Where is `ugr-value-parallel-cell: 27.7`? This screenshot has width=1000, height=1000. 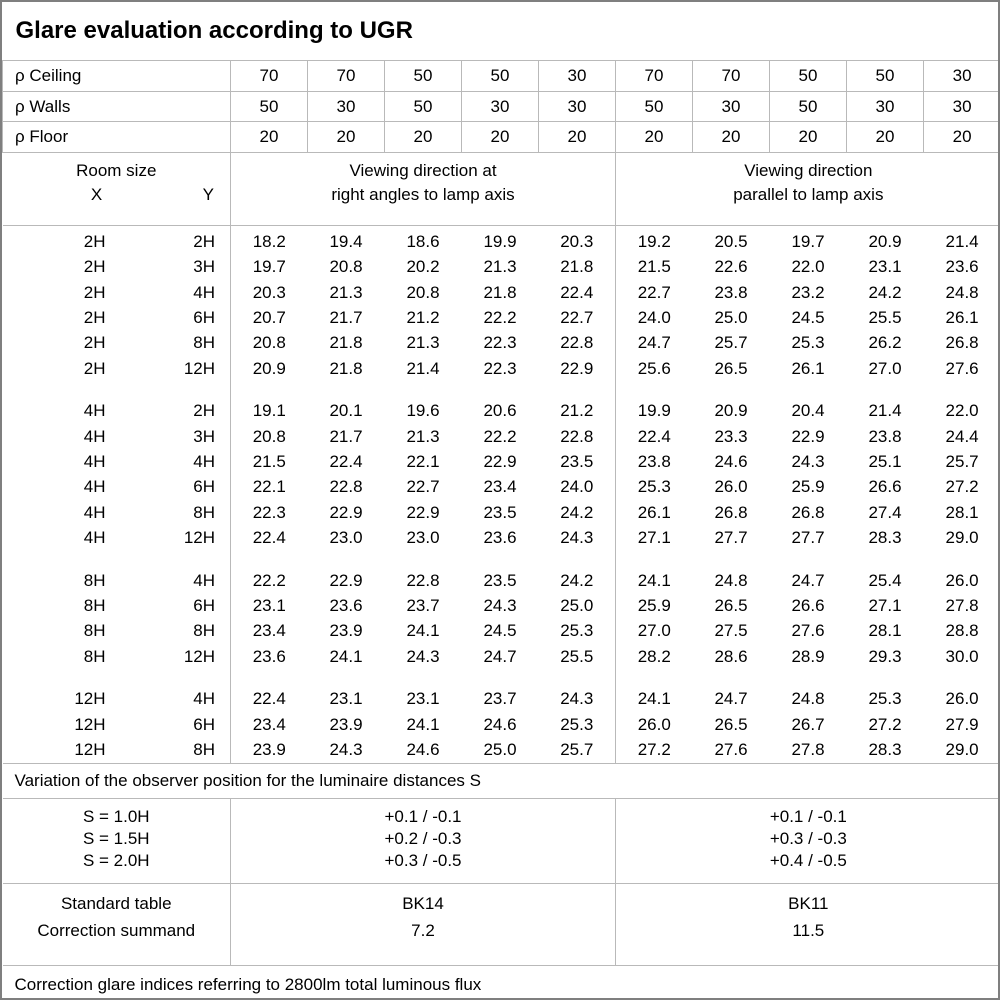
ugr-value-parallel-cell: 27.7 is located at coordinates (808, 538).